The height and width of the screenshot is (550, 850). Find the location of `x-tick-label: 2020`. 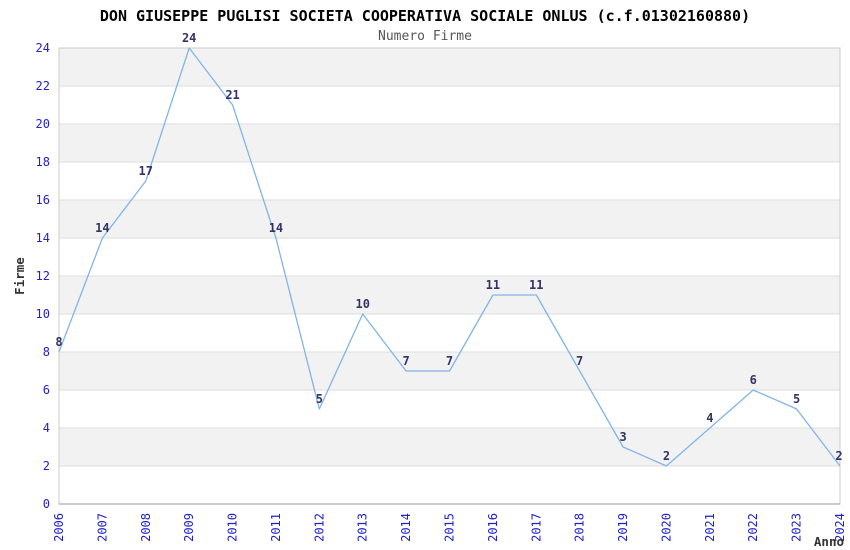

x-tick-label: 2020 is located at coordinates (666, 527).